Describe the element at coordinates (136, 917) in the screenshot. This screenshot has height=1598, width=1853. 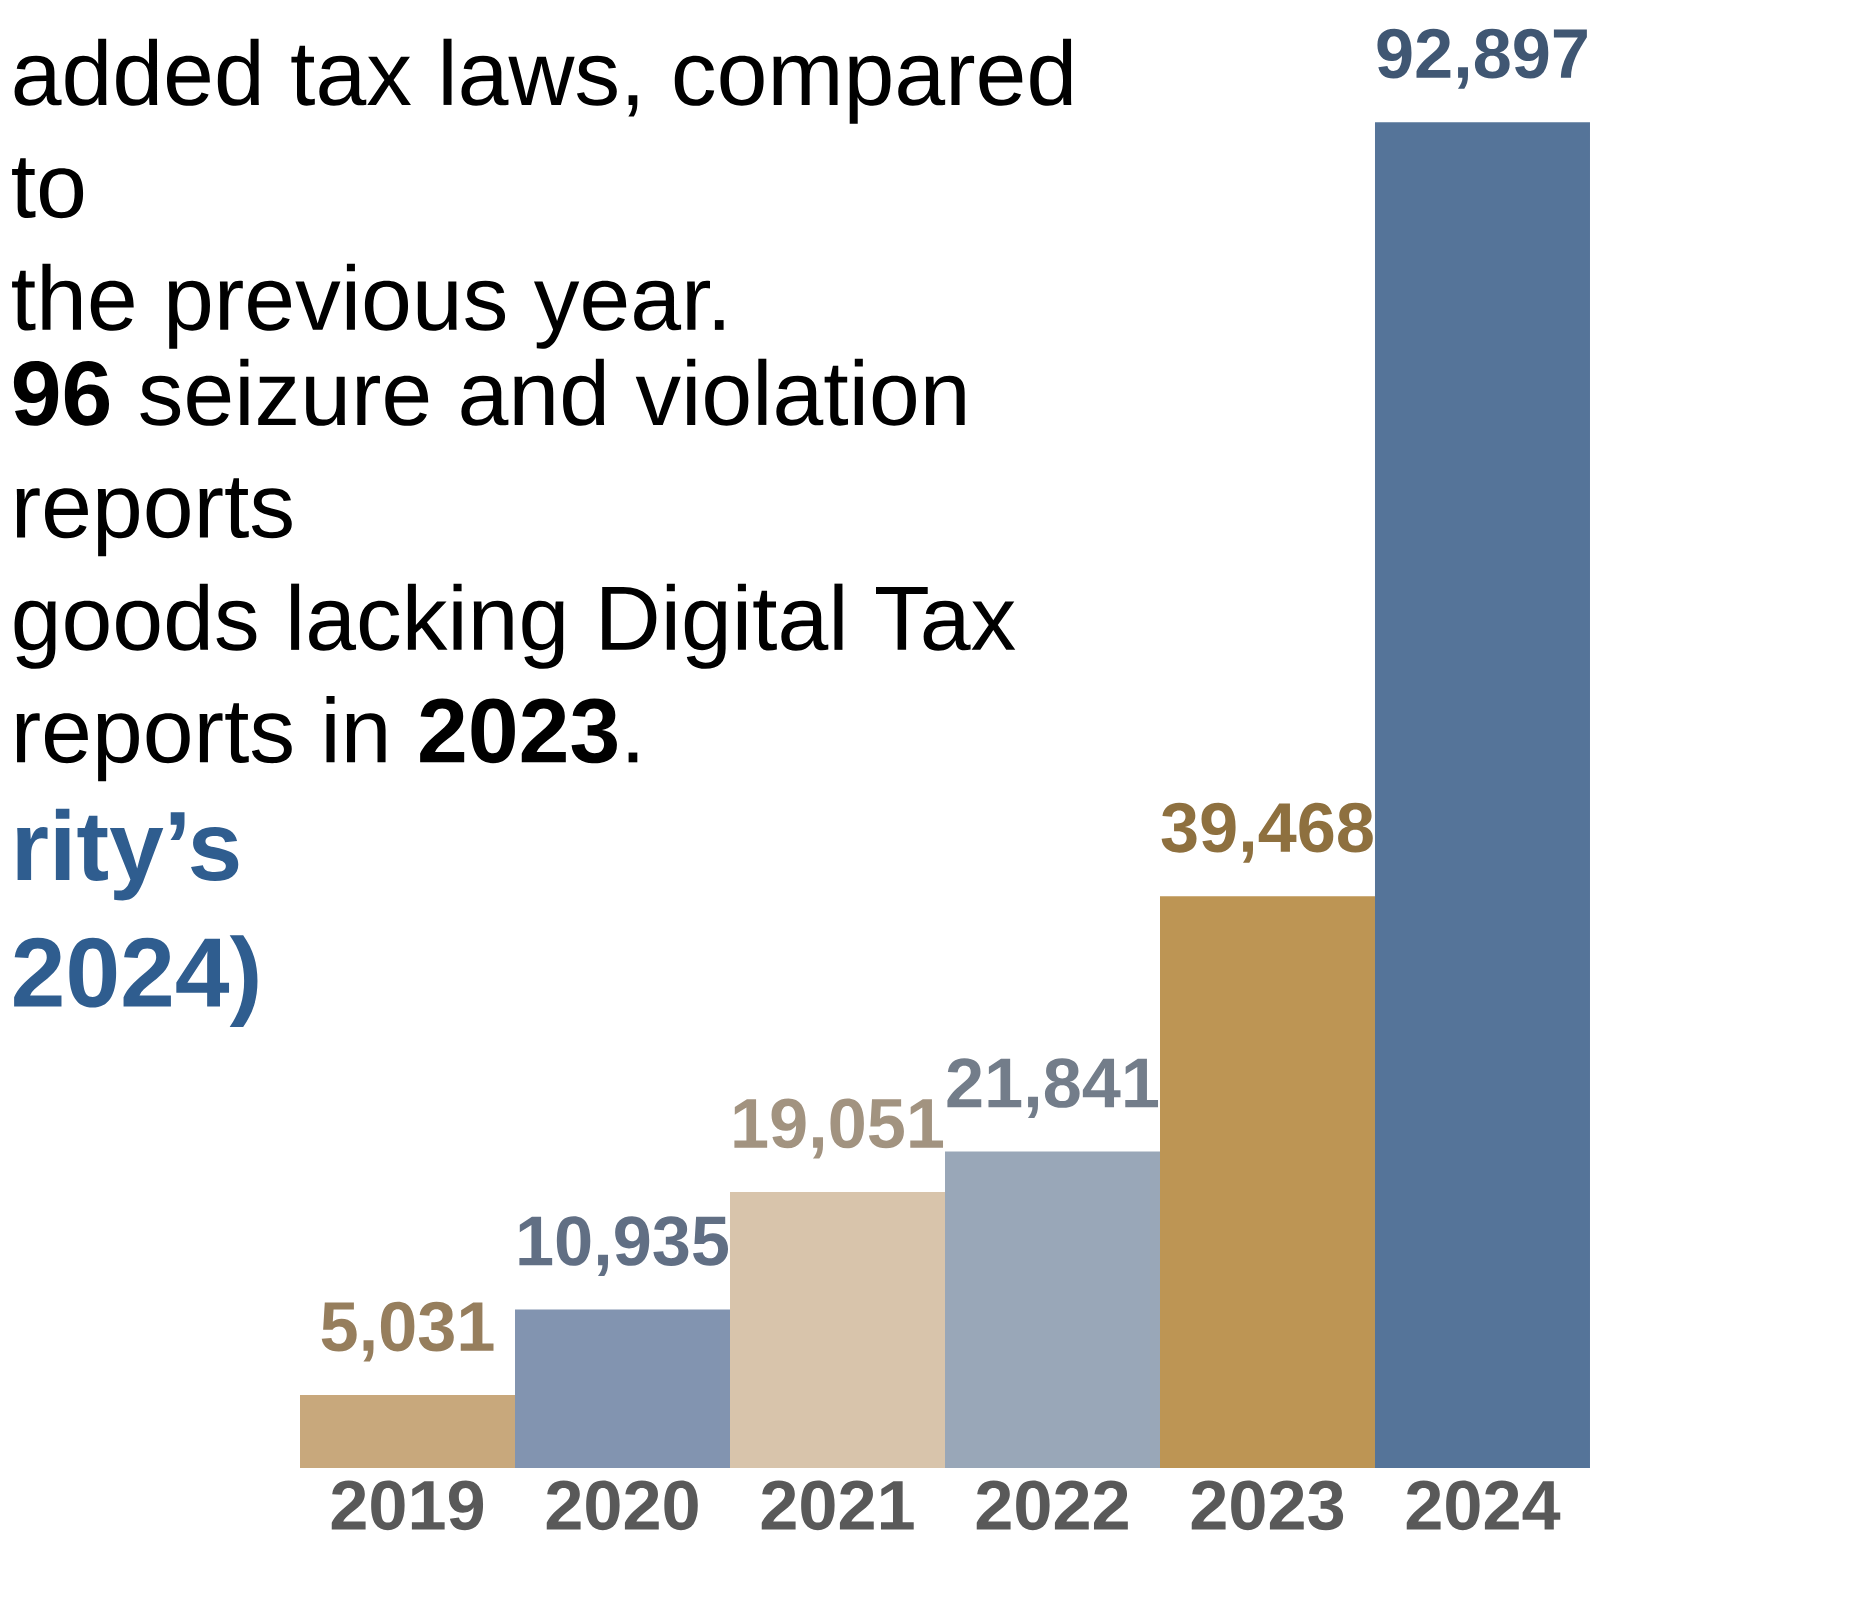
I see `text: rity’s 2024)` at that location.